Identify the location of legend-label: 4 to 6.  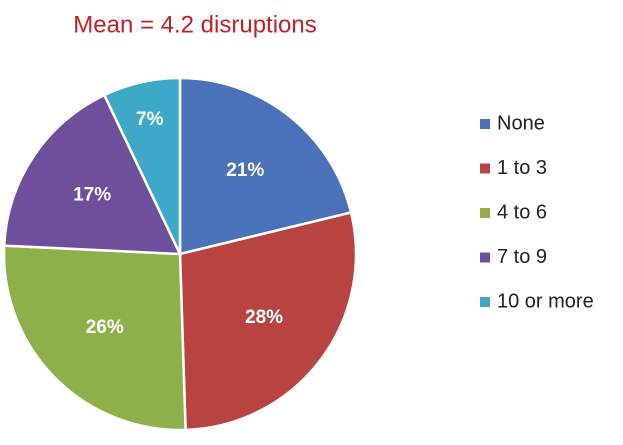
(522, 212).